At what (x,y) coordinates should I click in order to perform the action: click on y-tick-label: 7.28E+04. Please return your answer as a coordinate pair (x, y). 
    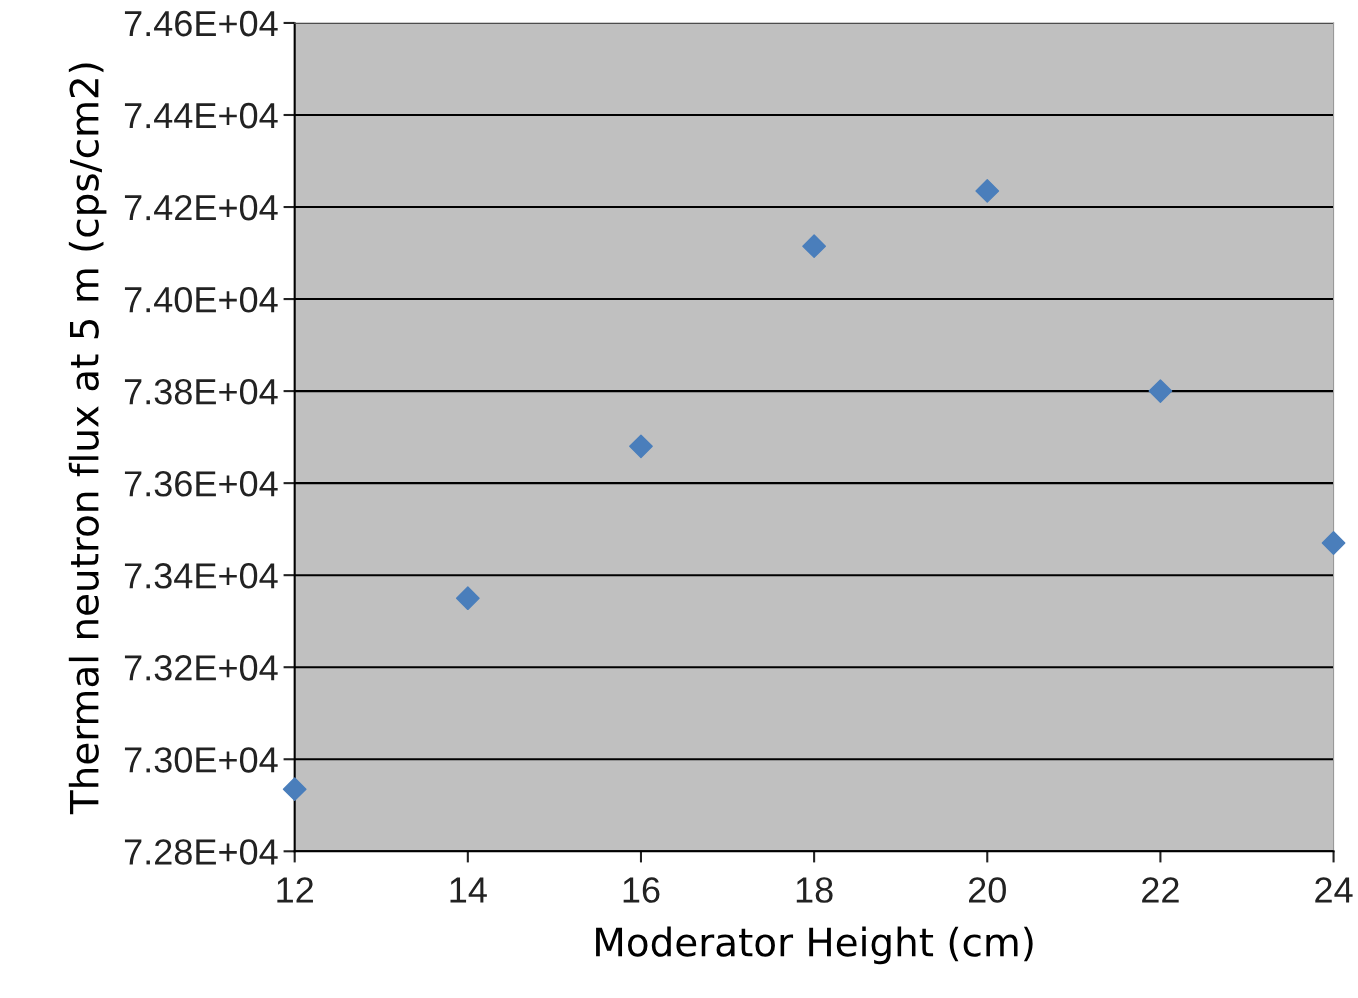
    Looking at the image, I should click on (201, 852).